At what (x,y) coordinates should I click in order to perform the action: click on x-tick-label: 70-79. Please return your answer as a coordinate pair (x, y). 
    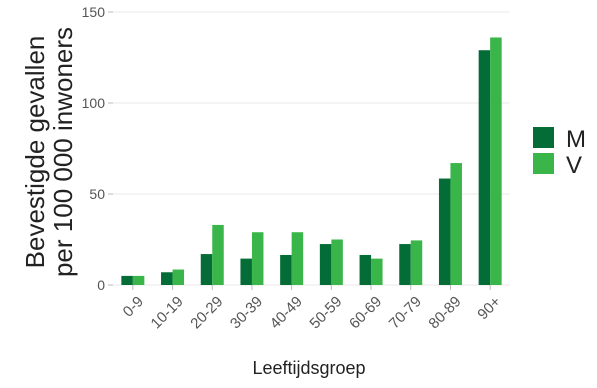
    Looking at the image, I should click on (405, 312).